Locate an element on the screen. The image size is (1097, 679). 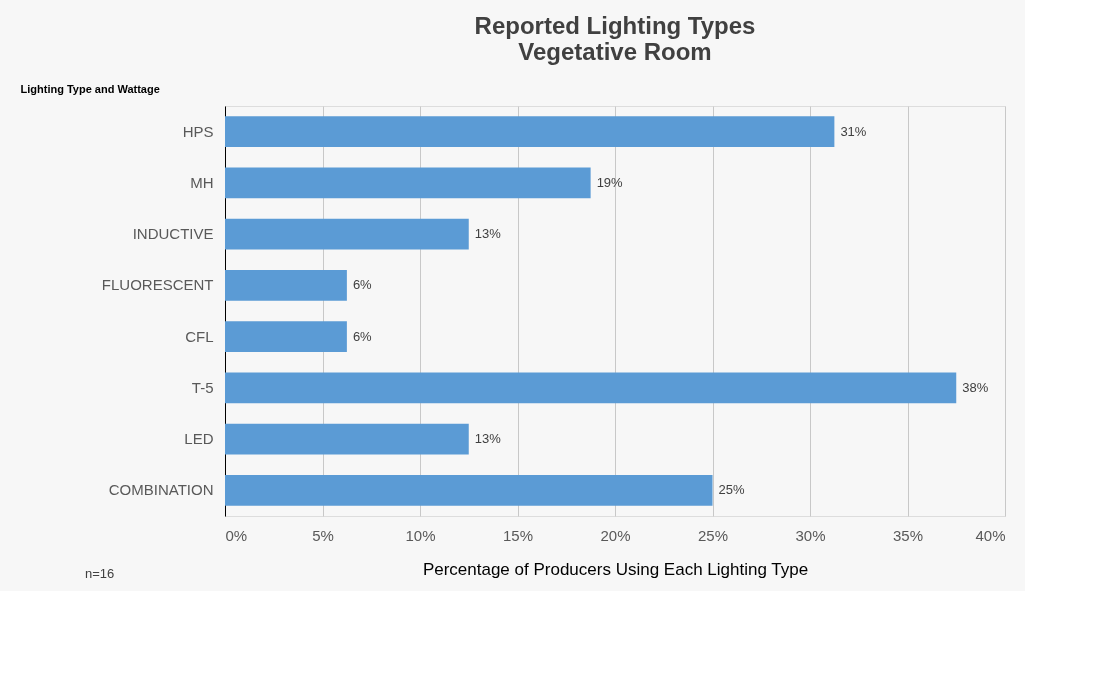
x-axis-title: Percentage of Producers Using Each Lighting Type is located at coordinates (615, 569).